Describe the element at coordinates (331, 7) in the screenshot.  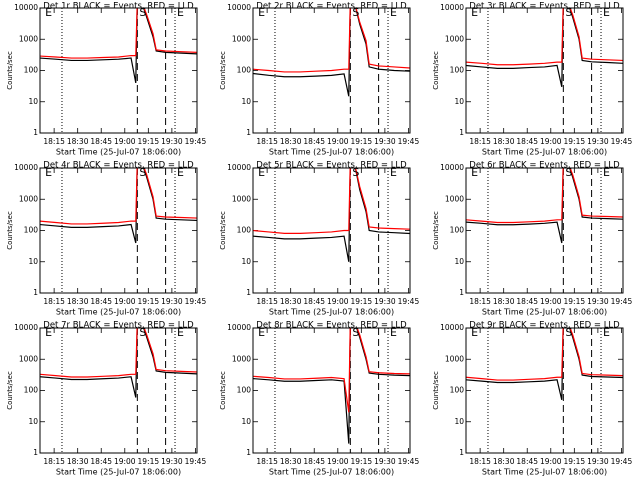
I see `chart-title: Det 2r BLACK = Events, RED = LLD` at that location.